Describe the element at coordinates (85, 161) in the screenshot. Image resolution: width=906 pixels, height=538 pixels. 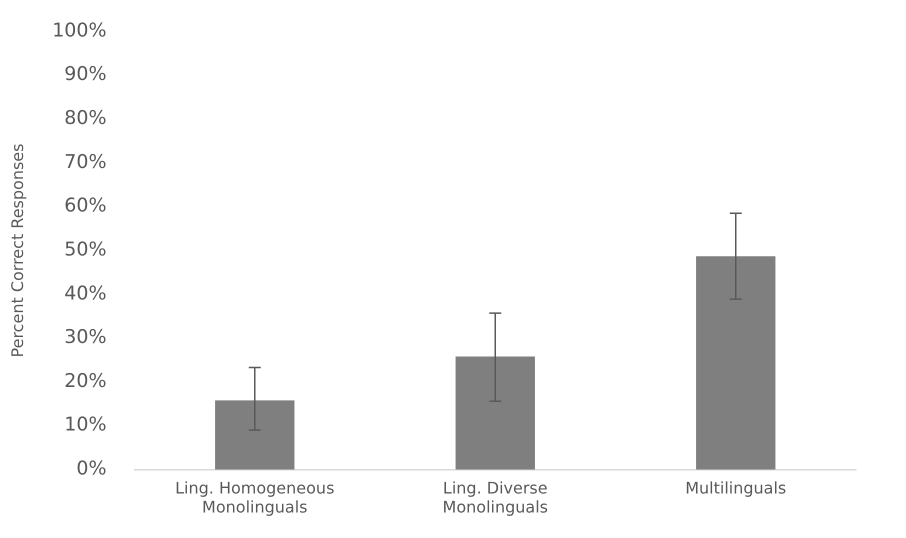
I see `y-tick-label: 70%` at that location.